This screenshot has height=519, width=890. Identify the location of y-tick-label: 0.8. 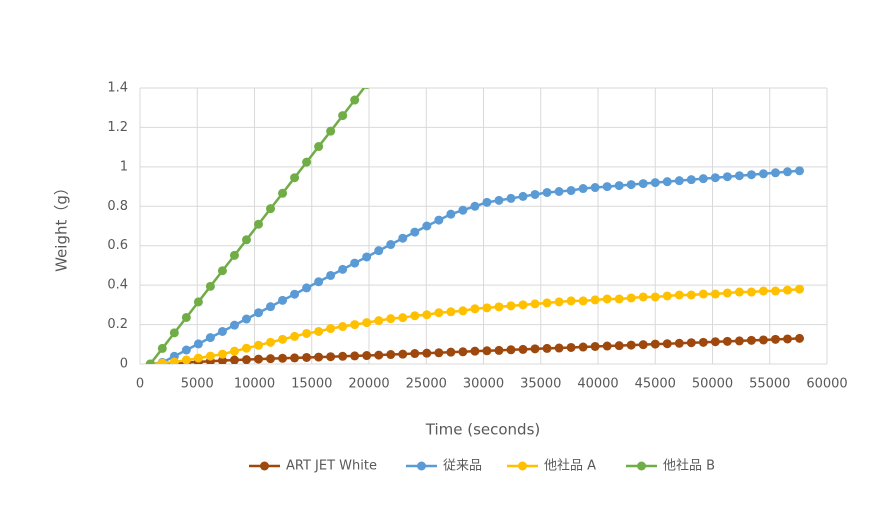
(117, 206).